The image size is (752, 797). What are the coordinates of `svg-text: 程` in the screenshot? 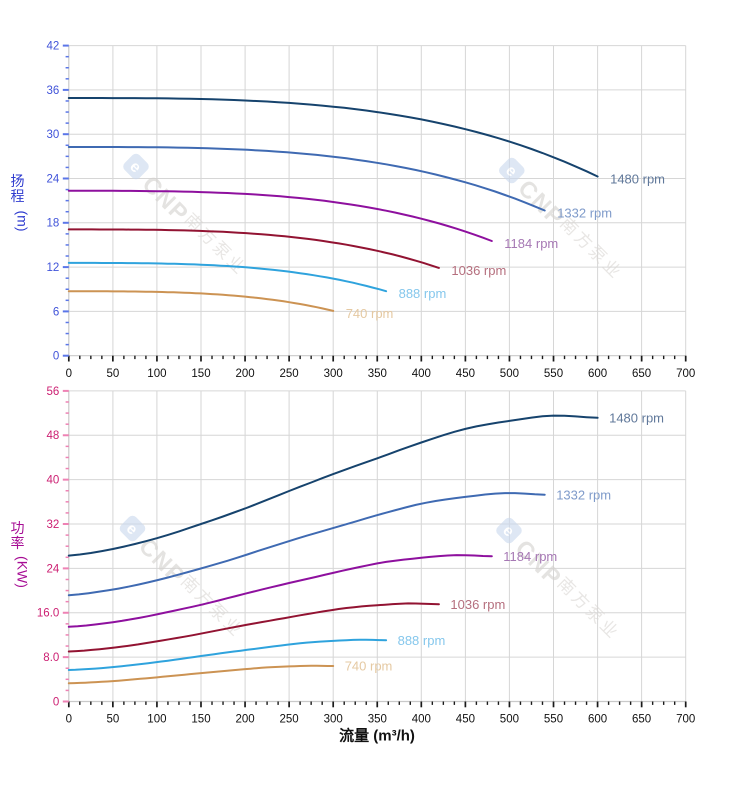 It's located at (18, 196).